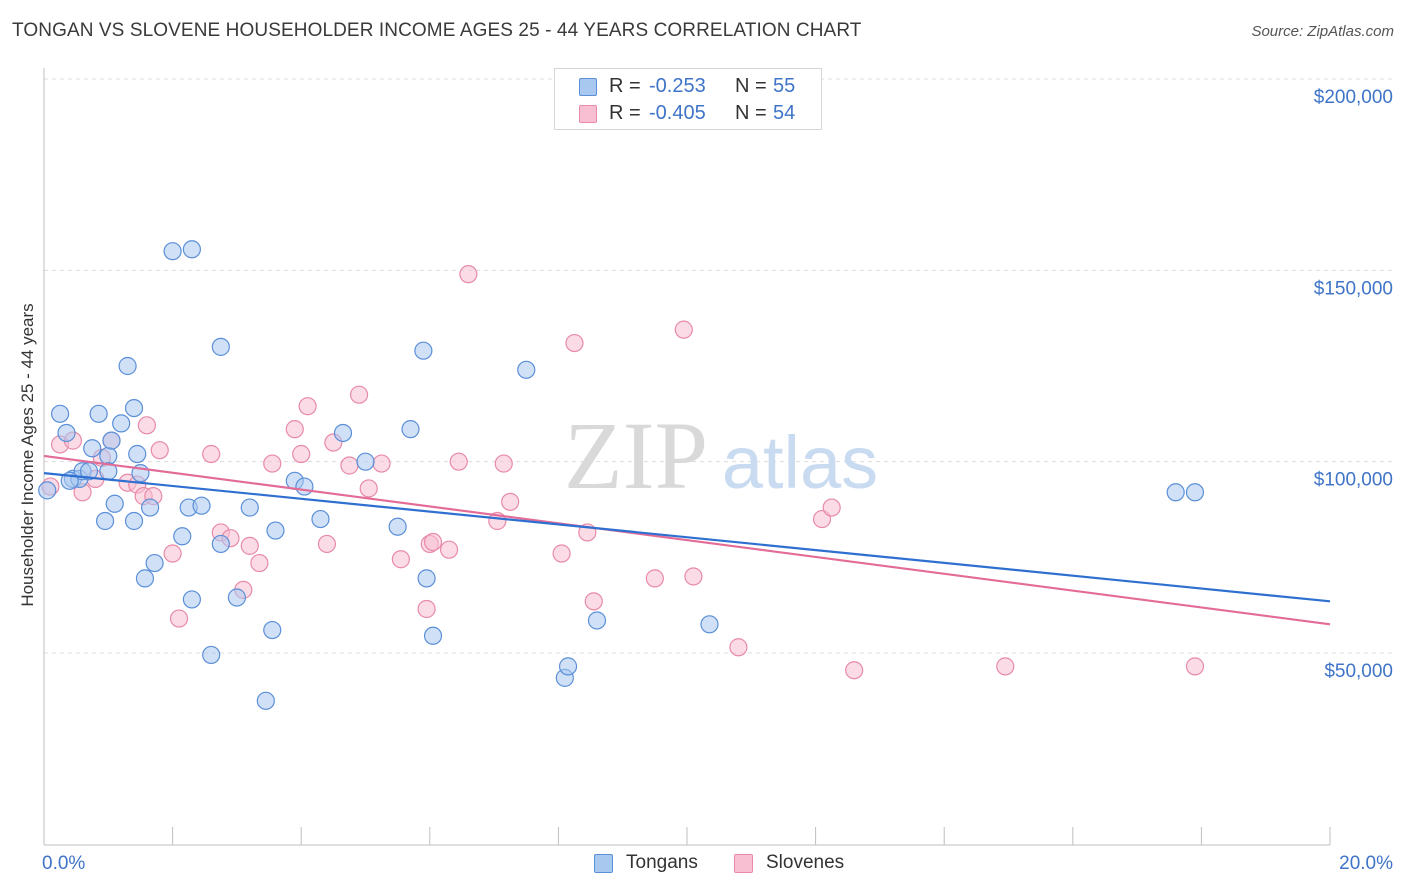 This screenshot has height=892, width=1406. What do you see at coordinates (805, 862) in the screenshot?
I see `slovenes-legend-label: Slovenes` at bounding box center [805, 862].